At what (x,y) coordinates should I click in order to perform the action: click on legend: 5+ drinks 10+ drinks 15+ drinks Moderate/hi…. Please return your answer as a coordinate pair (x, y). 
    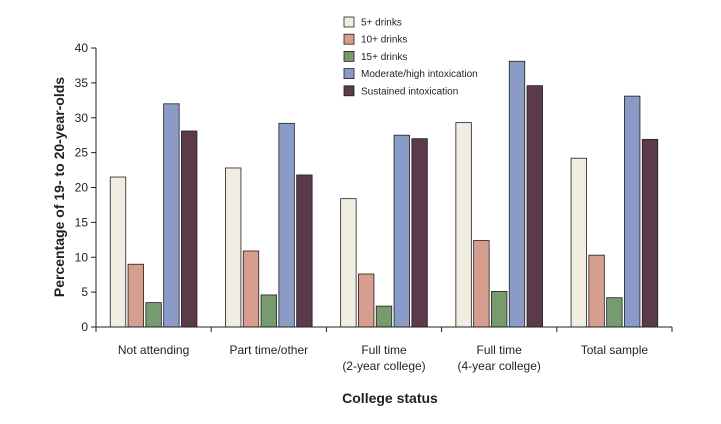
    Looking at the image, I should click on (410, 56).